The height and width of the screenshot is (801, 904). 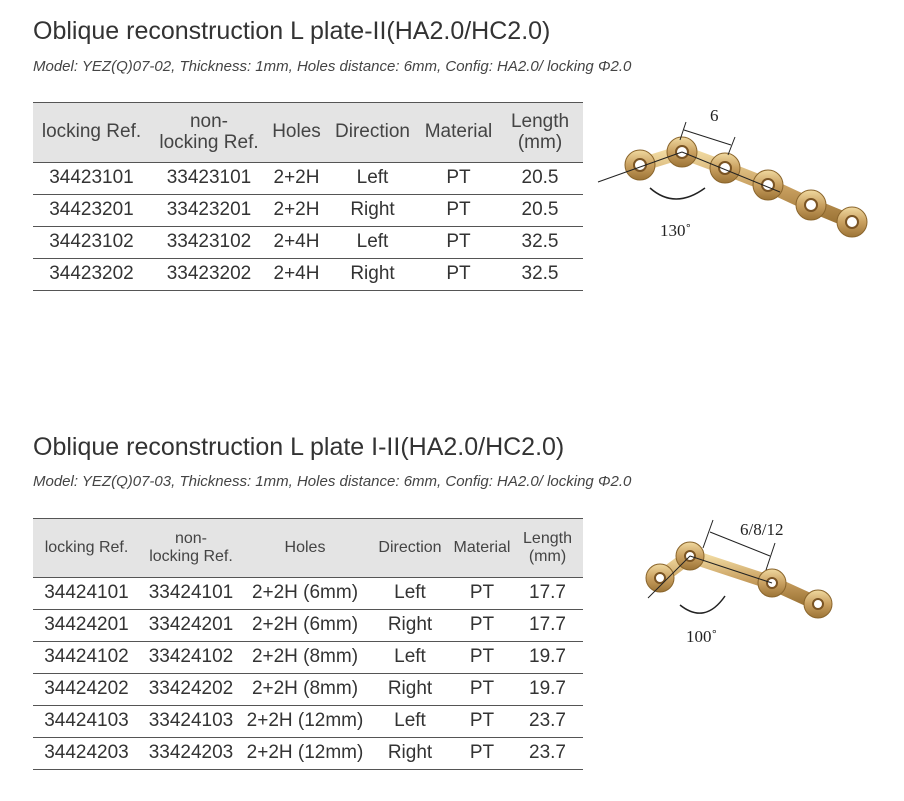 I want to click on table-cell: 33423101, so click(x=209, y=178).